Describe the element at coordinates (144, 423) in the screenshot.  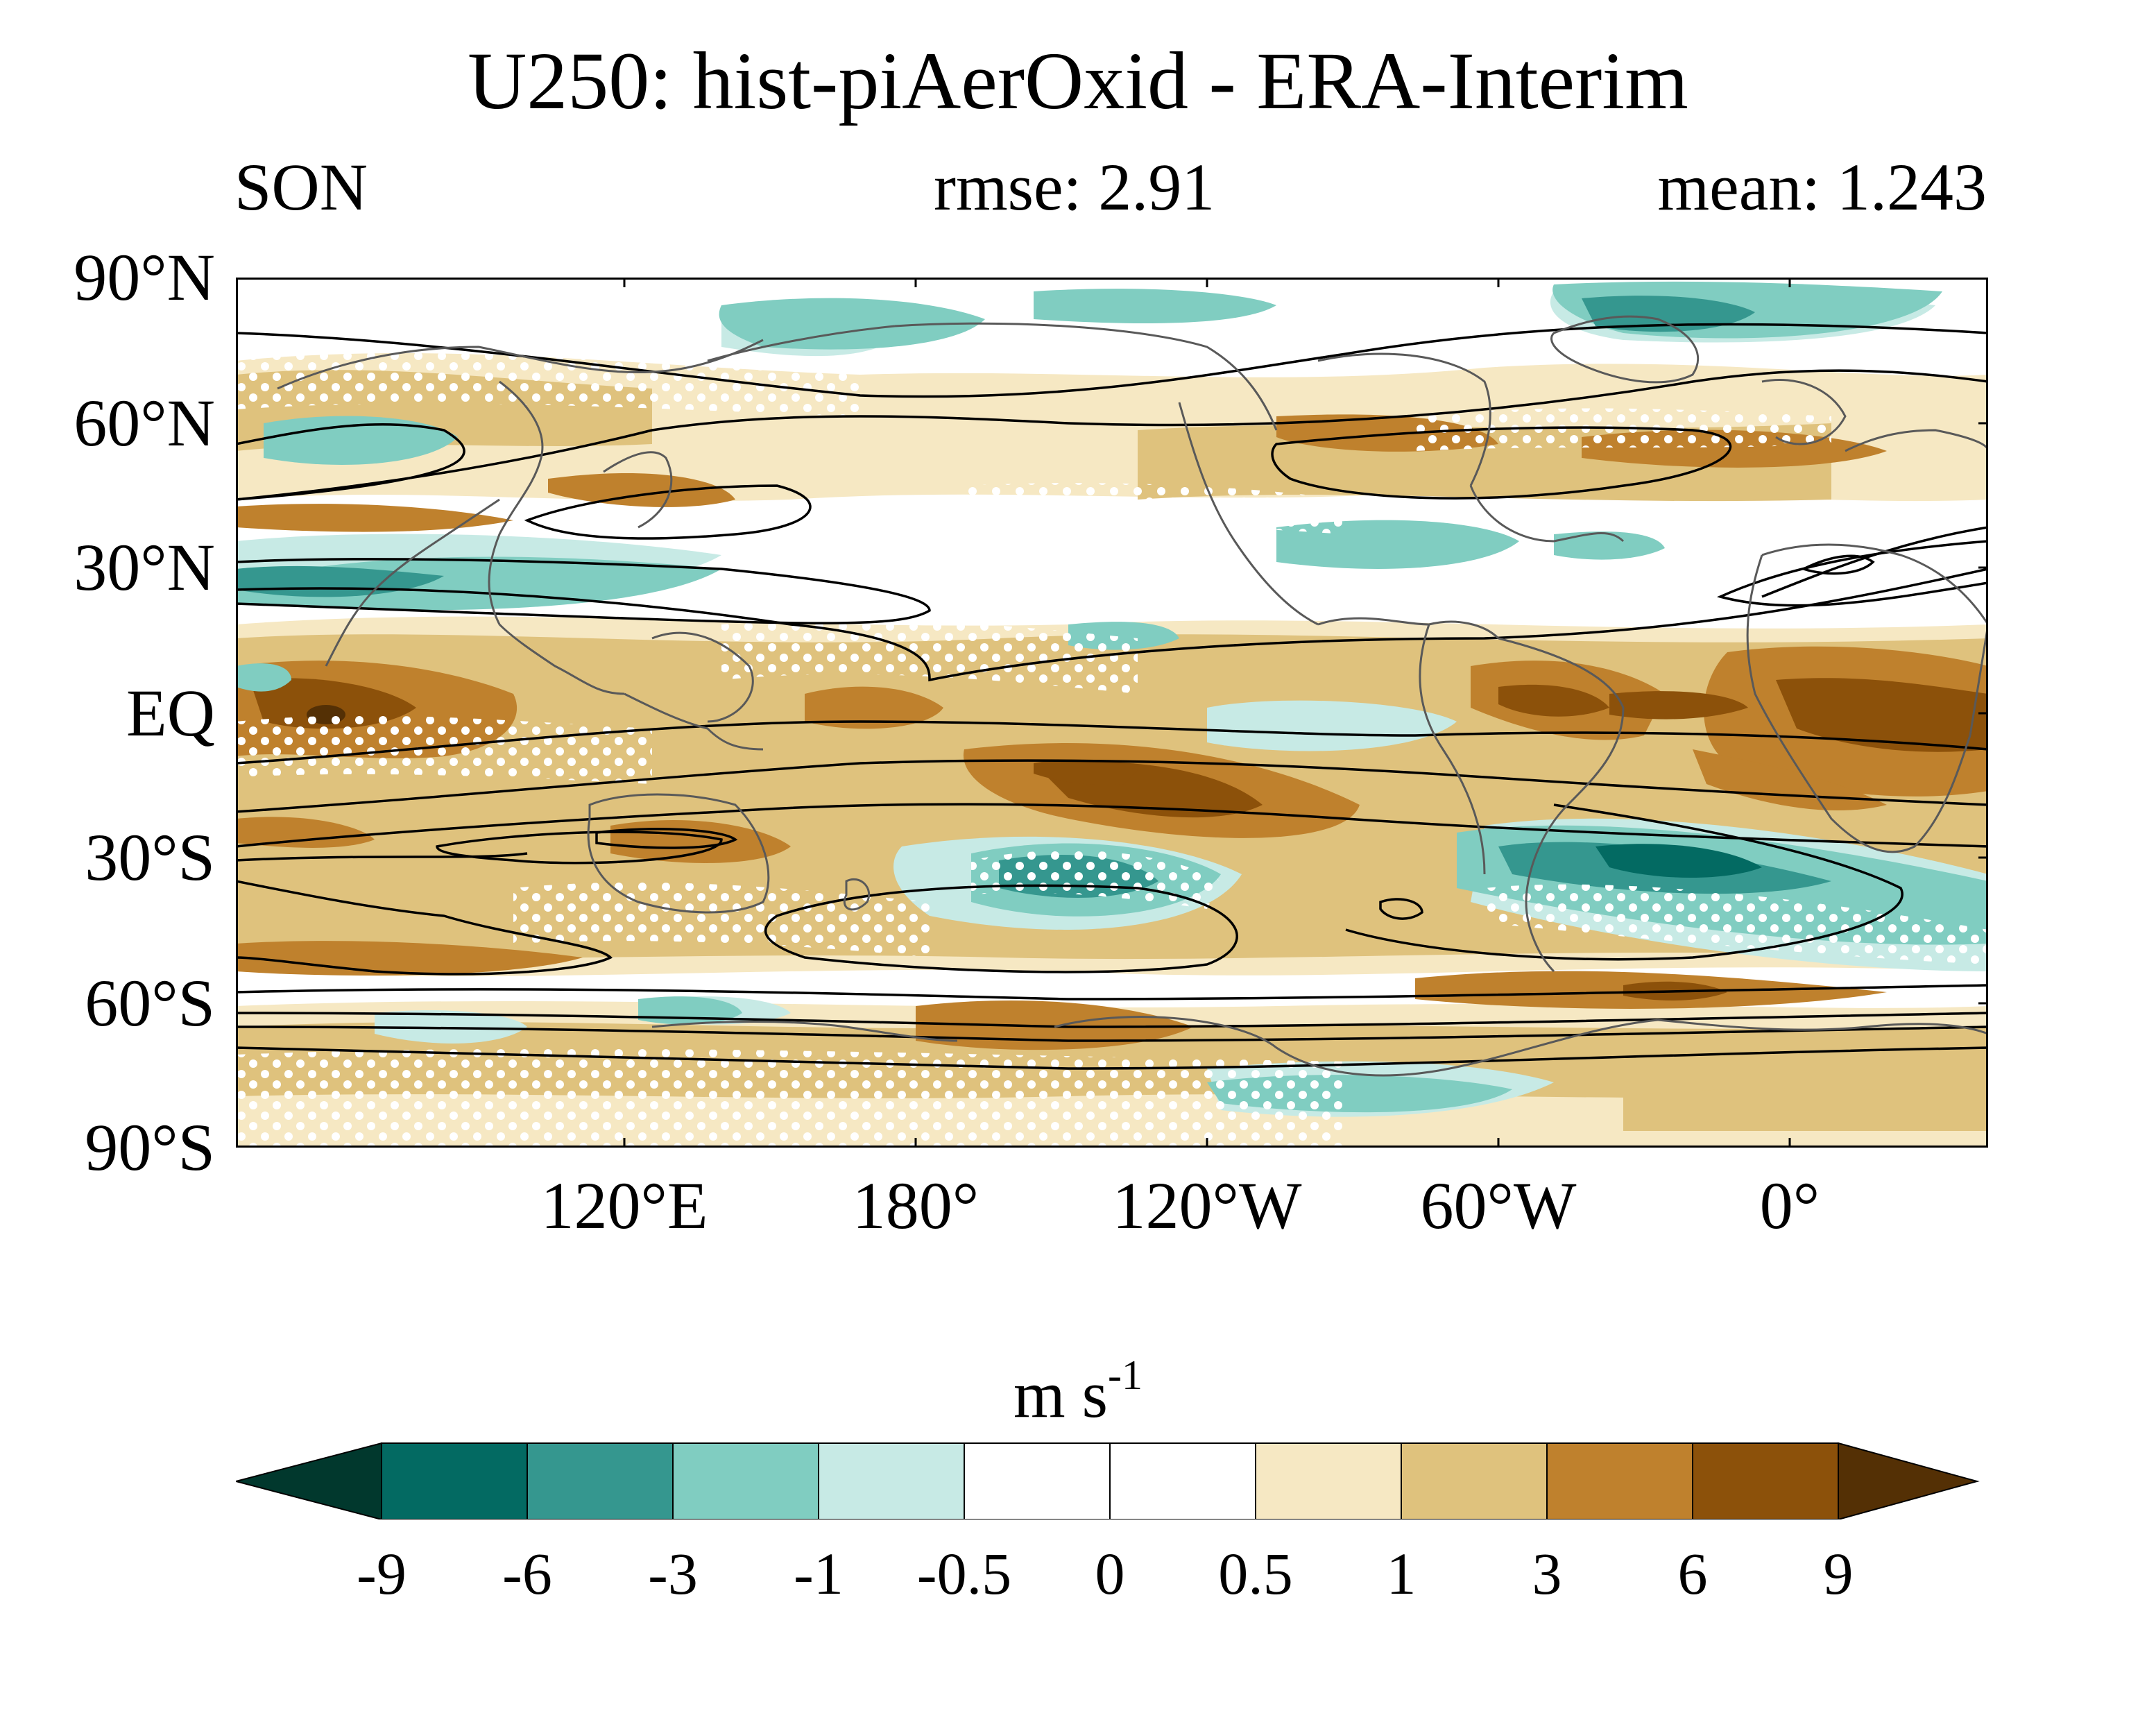
I see `lat-label-60n: 60°N` at that location.